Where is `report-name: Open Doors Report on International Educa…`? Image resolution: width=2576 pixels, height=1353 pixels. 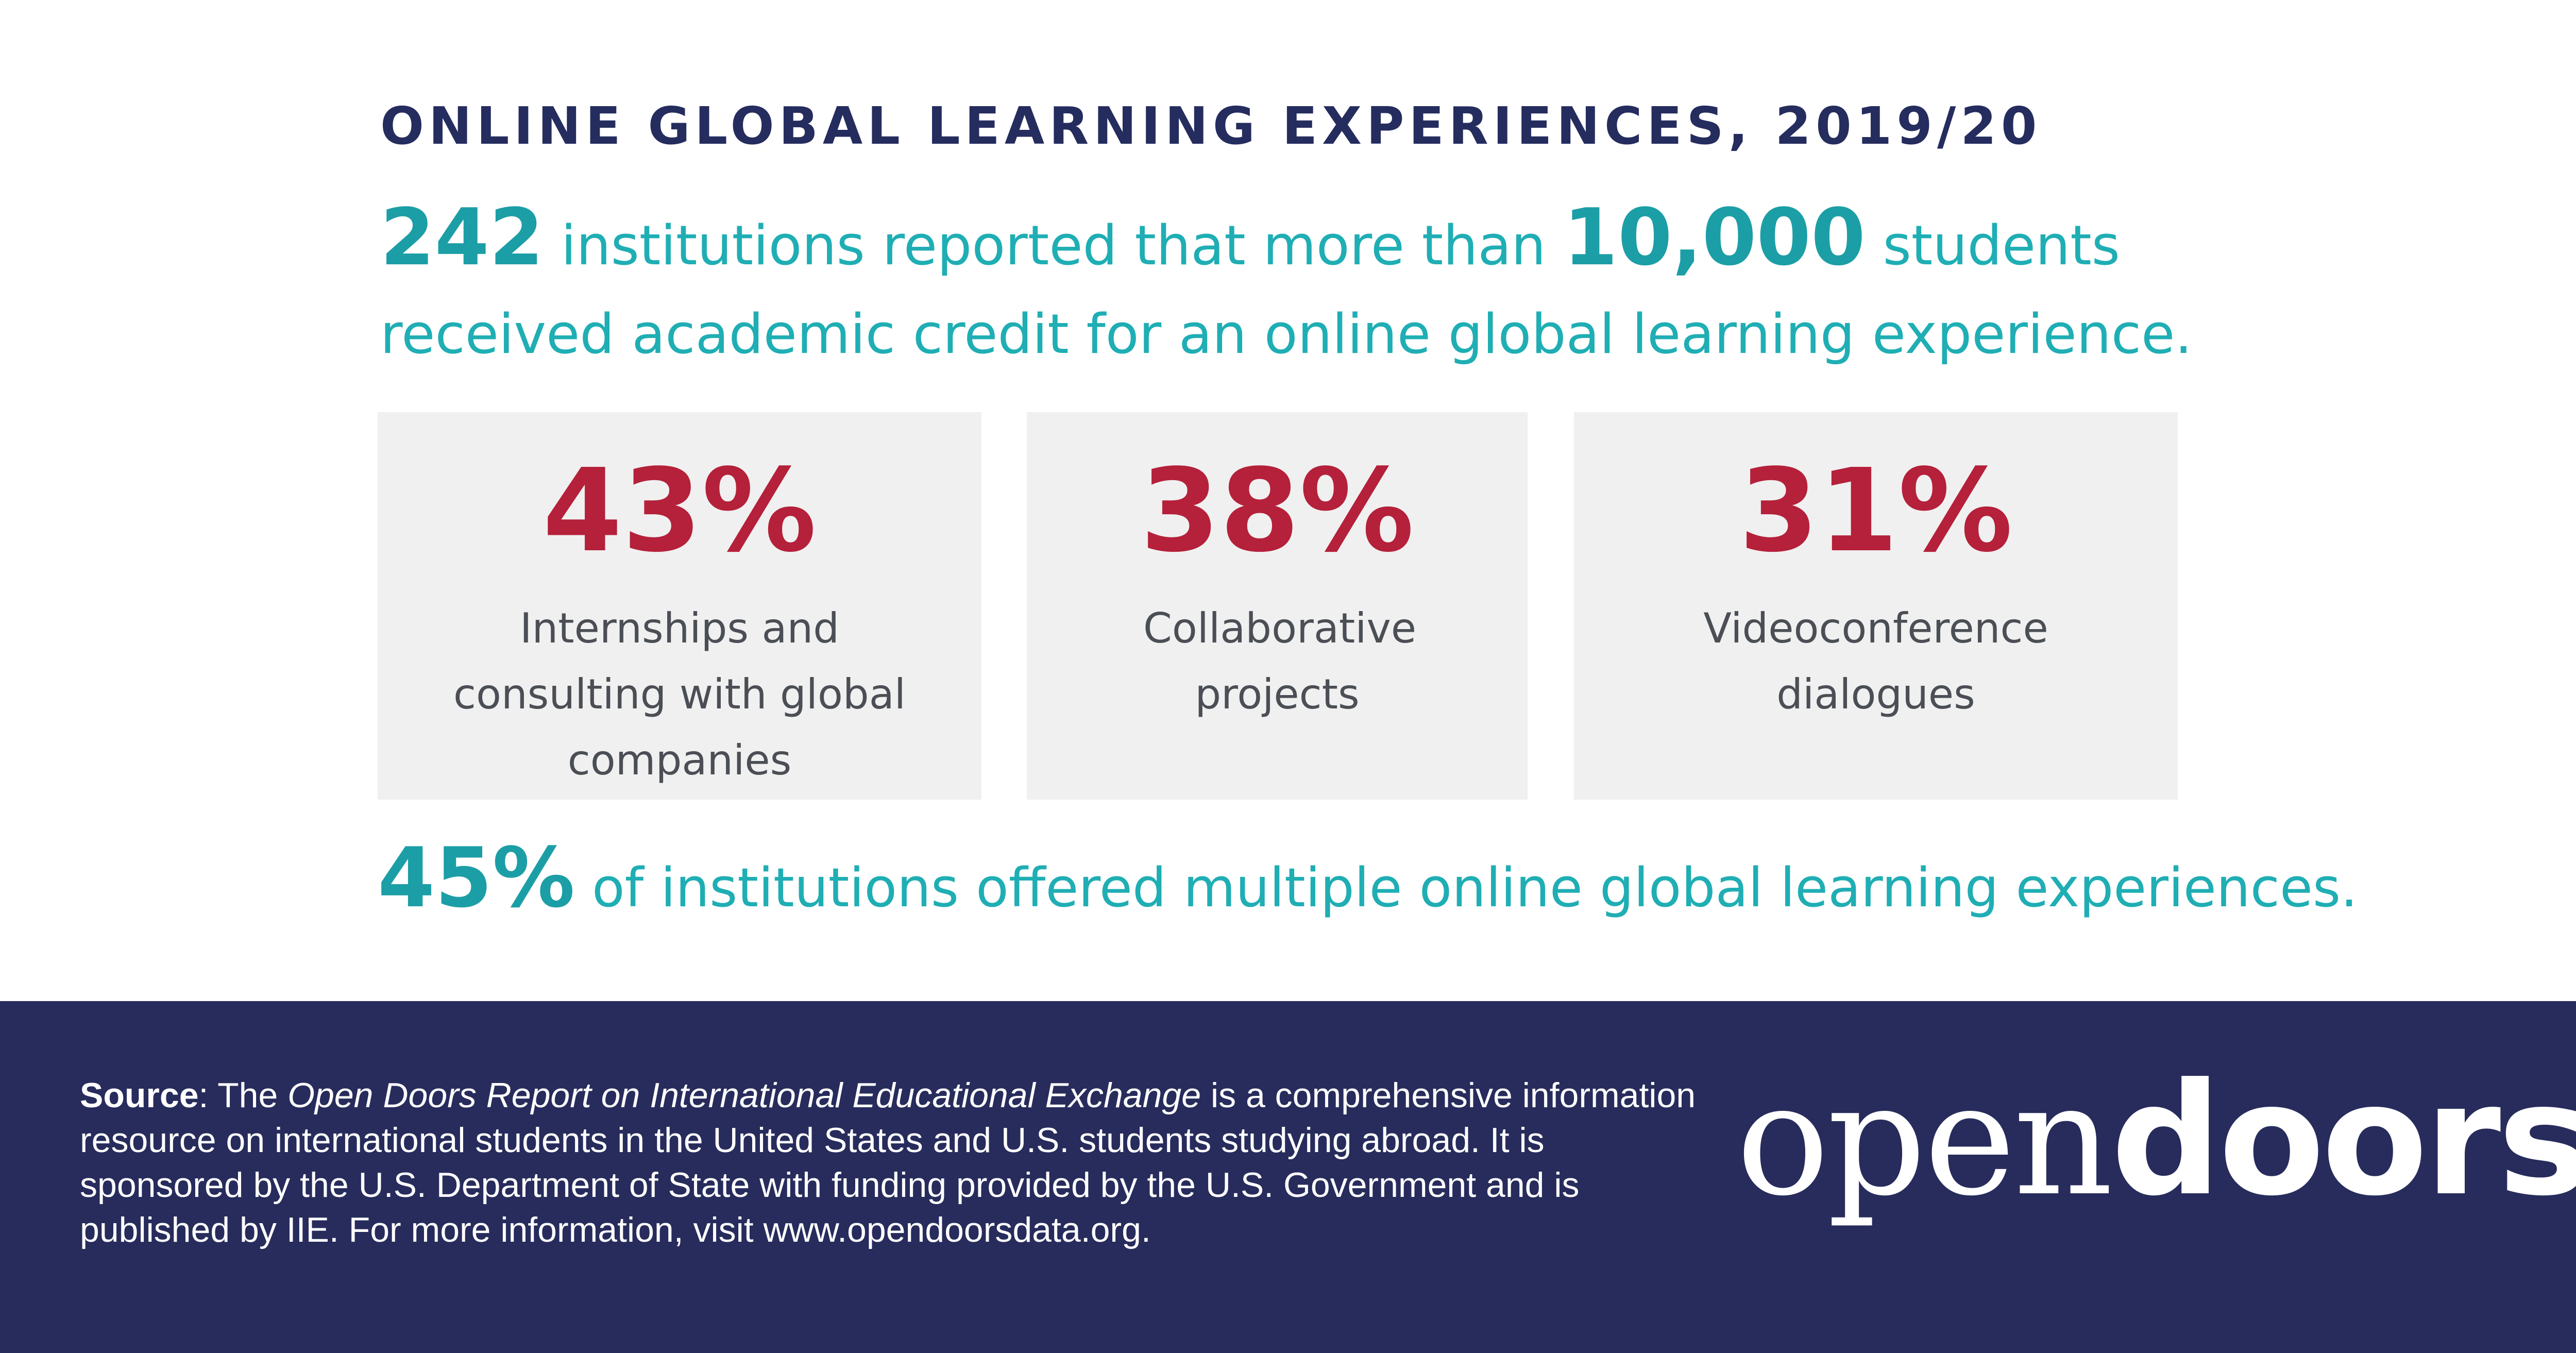
report-name: Open Doors Report on International Educa… is located at coordinates (744, 1096).